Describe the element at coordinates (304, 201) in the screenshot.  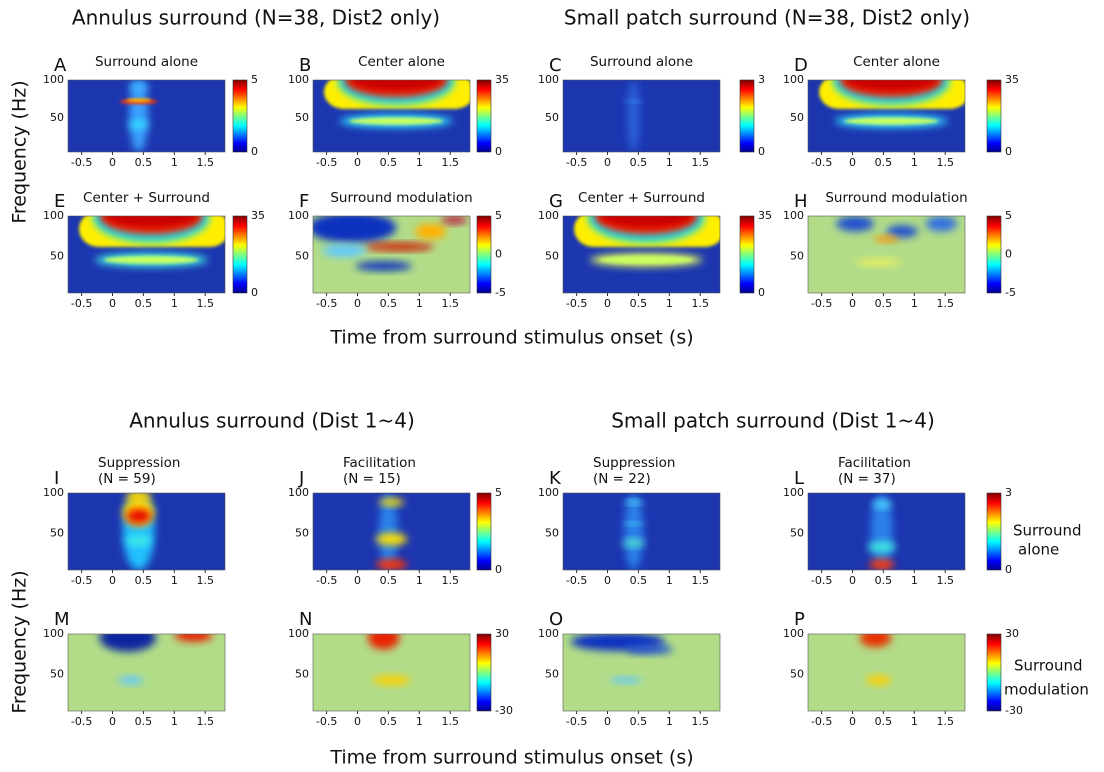
I see `panel-letter: F` at that location.